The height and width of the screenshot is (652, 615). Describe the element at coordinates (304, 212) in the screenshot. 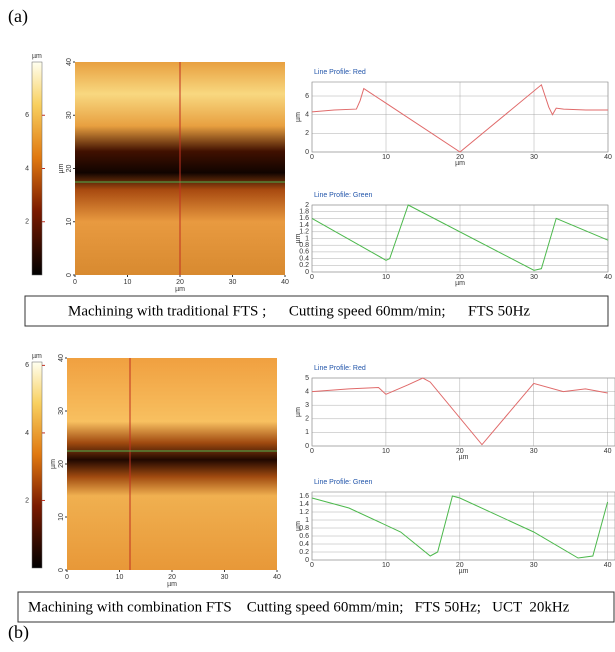

I see `y-tick-label: 1.8` at that location.